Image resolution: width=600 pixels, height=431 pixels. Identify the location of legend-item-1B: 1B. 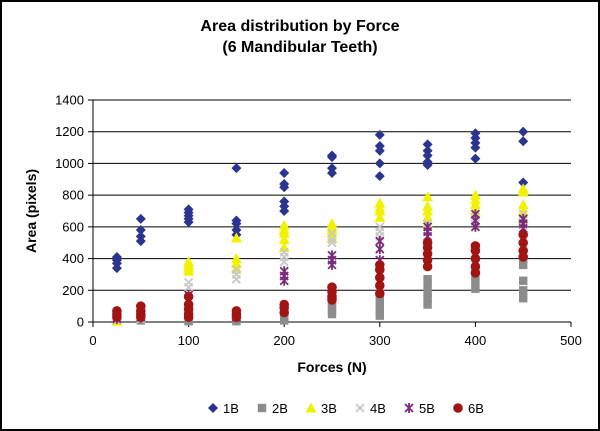
(223, 408).